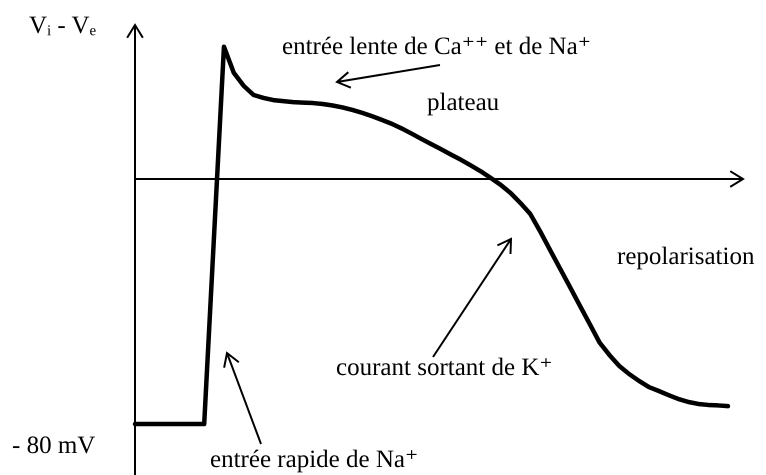 The height and width of the screenshot is (475, 766). I want to click on text: - 80 mV, so click(54, 445).